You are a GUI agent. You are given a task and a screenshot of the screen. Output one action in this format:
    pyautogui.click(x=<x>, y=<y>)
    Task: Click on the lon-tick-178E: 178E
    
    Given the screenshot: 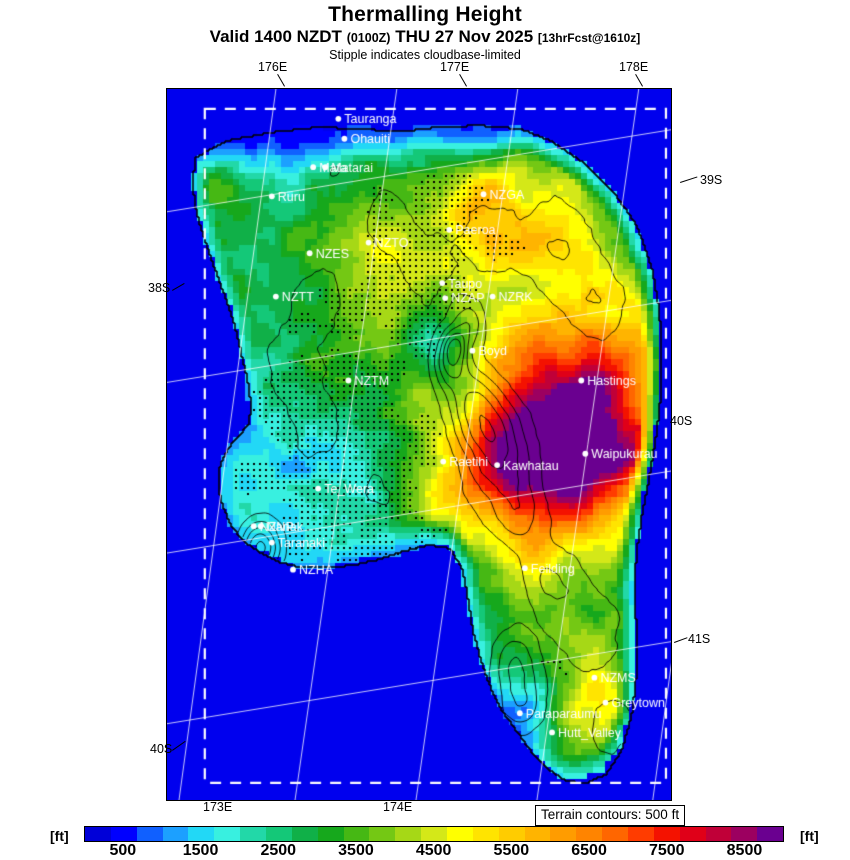 What is the action you would take?
    pyautogui.click(x=634, y=67)
    